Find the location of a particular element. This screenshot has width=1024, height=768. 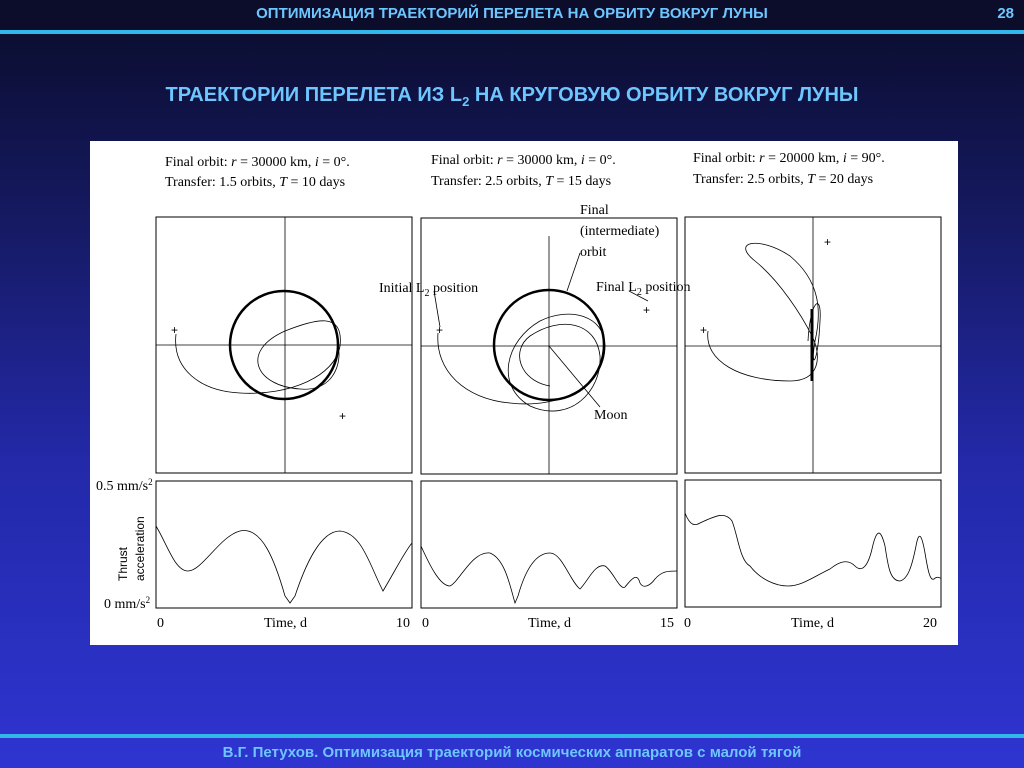

panel1-thrust-plot is located at coordinates (284, 544).